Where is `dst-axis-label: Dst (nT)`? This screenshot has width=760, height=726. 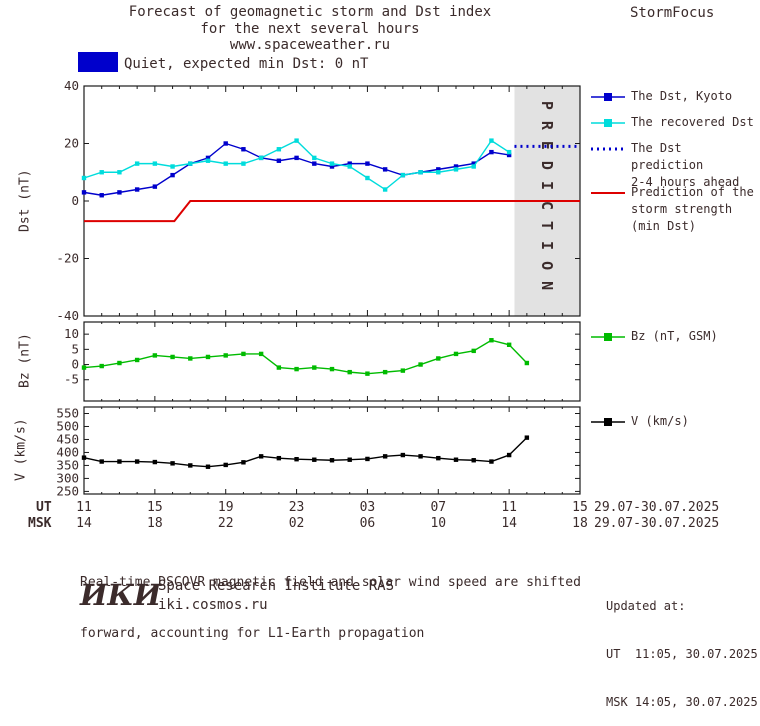
dst-axis-label: Dst (nT) is located at coordinates (25, 201).